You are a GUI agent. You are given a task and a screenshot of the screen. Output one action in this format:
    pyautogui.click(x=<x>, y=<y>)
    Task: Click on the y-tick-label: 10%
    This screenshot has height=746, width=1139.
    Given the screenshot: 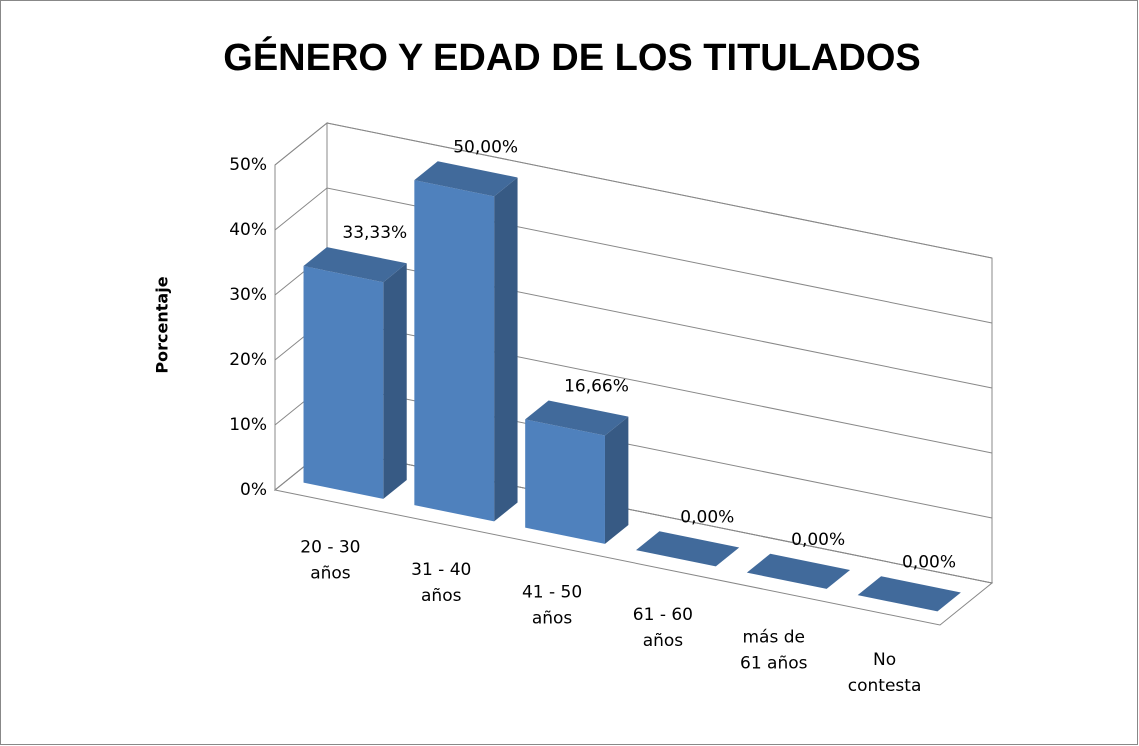 What is the action you would take?
    pyautogui.click(x=248, y=425)
    